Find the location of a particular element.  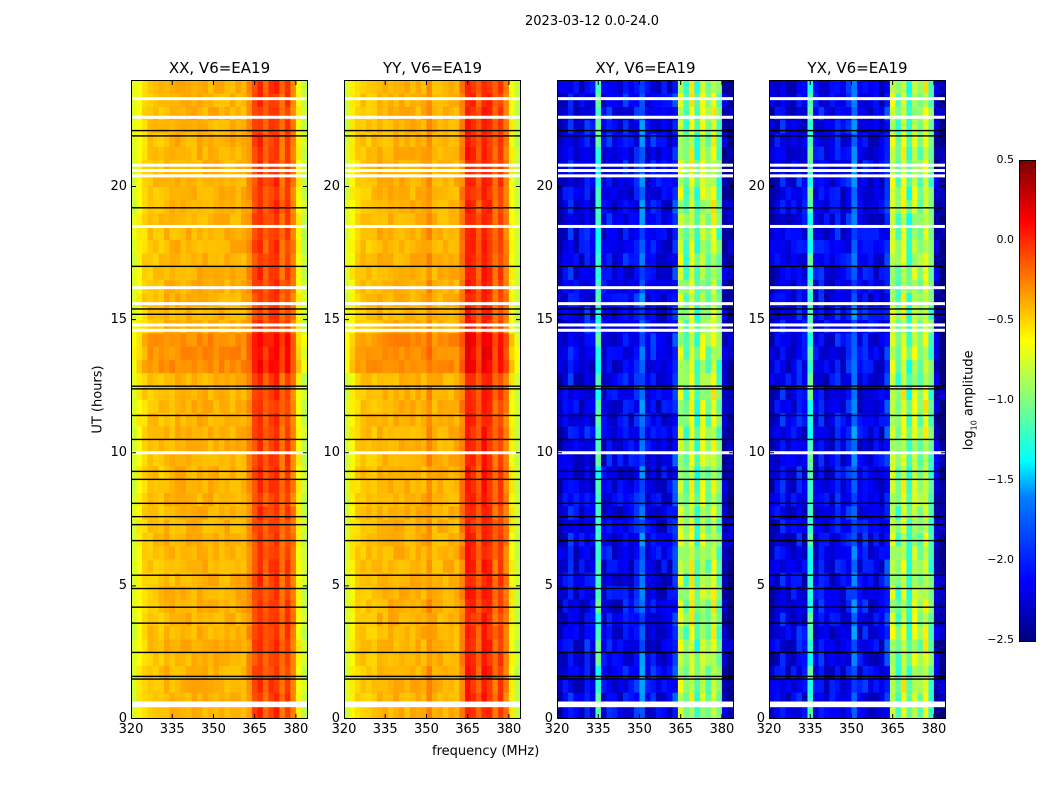

x-tick-label: 380 is located at coordinates (509, 729).